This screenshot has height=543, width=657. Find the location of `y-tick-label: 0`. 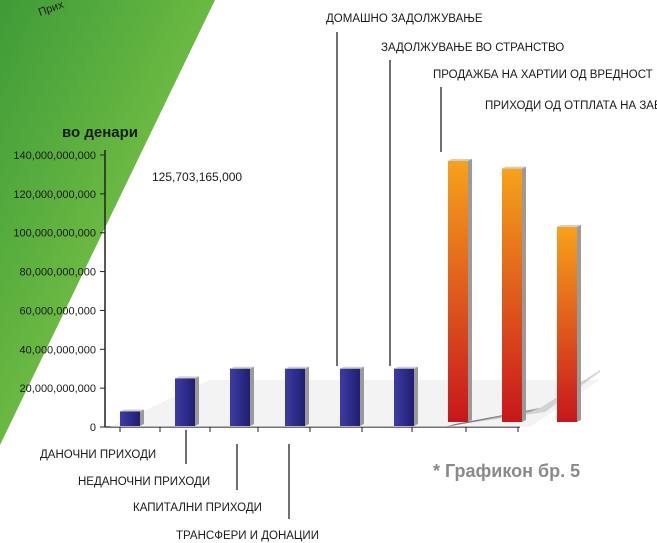

y-tick-label: 0 is located at coordinates (93, 428).